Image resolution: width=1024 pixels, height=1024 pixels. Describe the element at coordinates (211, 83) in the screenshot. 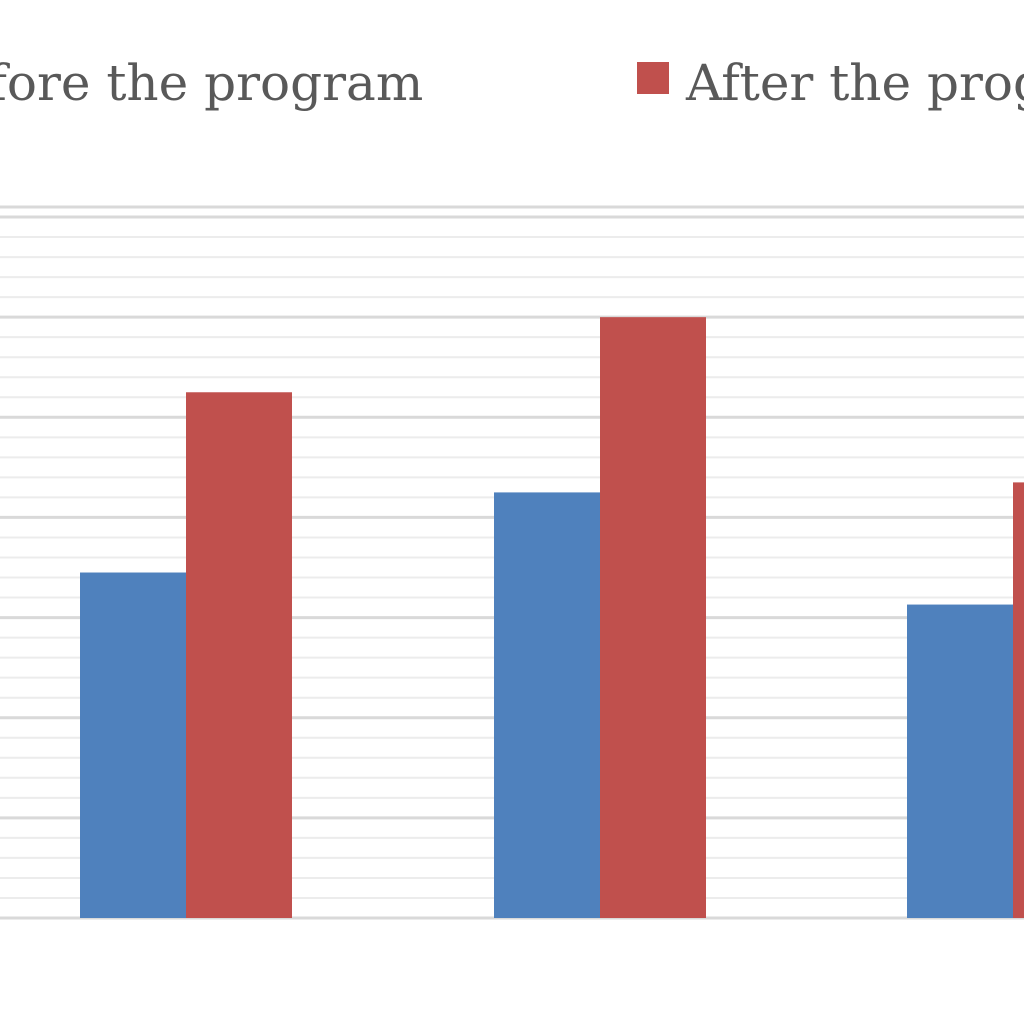

I see `legend-label-before: Before the program` at that location.